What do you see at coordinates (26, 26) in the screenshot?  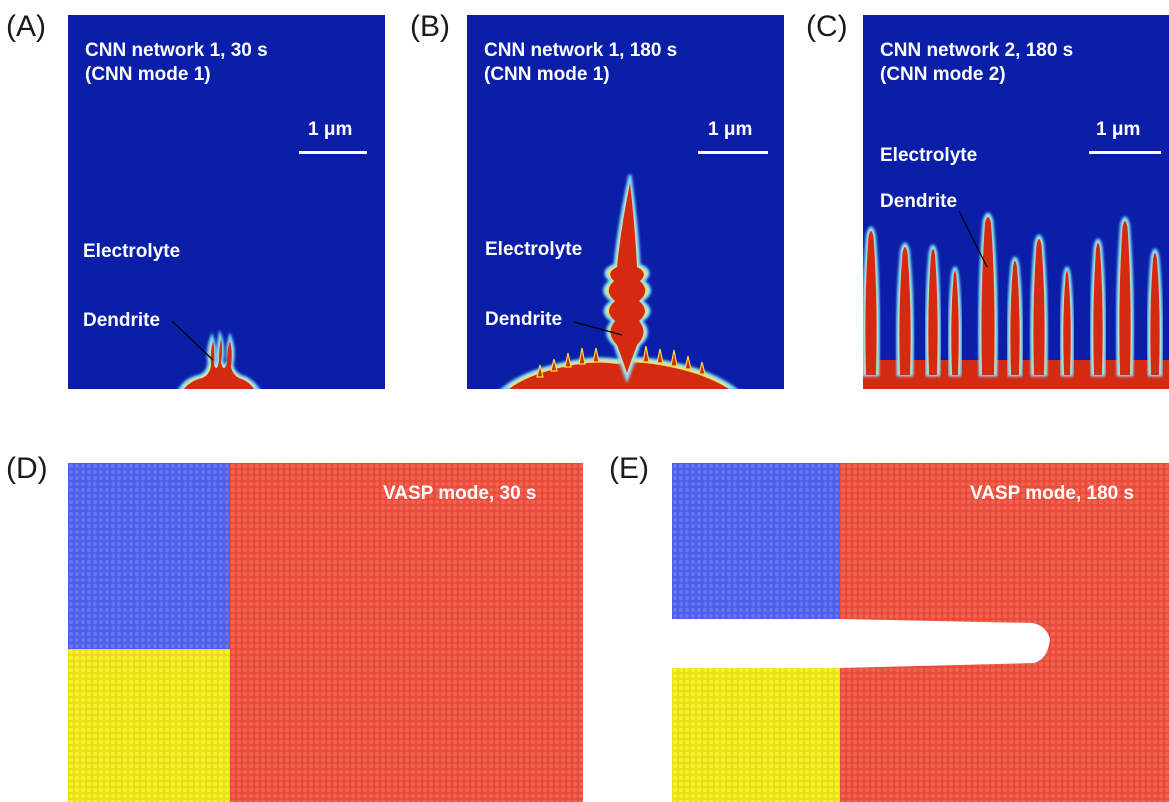 I see `panel-letter-a: (A)` at bounding box center [26, 26].